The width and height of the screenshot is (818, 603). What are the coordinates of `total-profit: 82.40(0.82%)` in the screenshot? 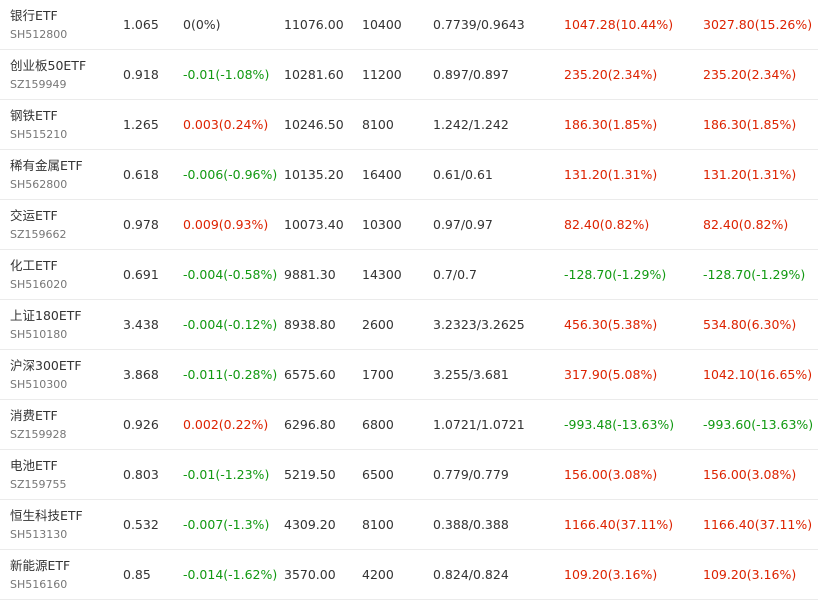 It's located at (760, 224).